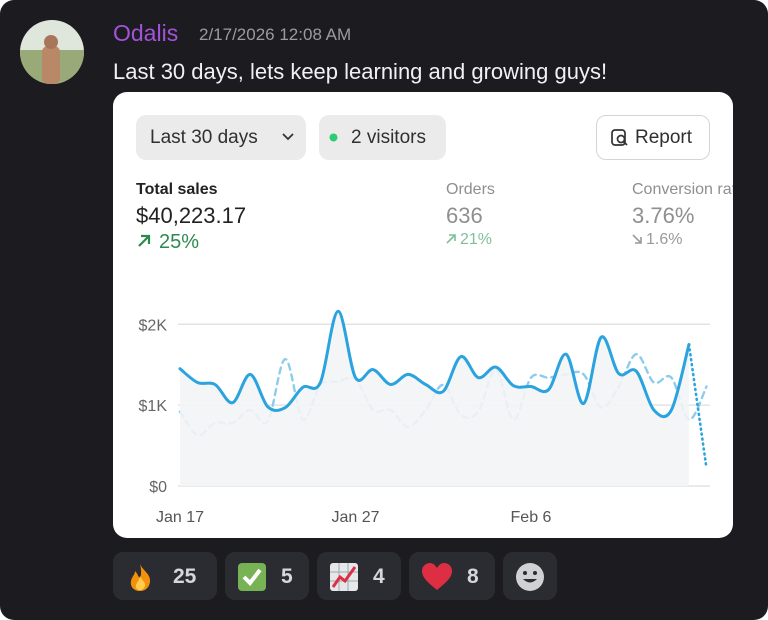 The height and width of the screenshot is (620, 768). What do you see at coordinates (437, 576) in the screenshot?
I see `heart-emoji` at bounding box center [437, 576].